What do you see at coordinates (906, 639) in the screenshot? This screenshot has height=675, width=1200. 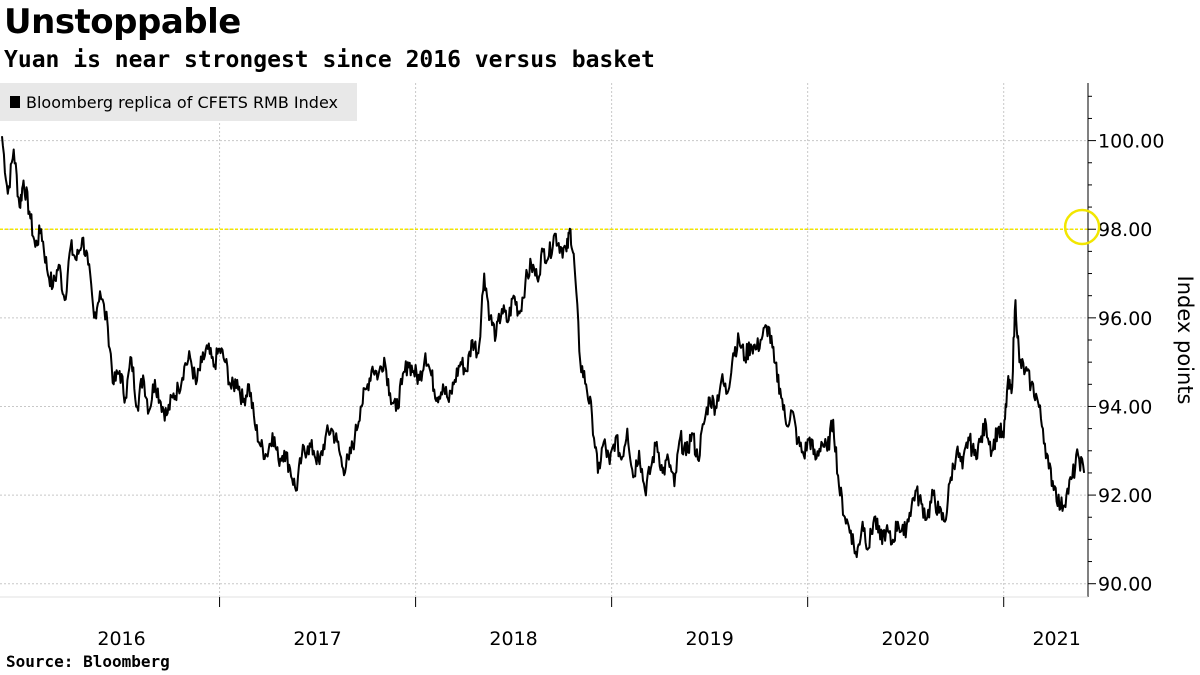 I see `x-tick-label: 2020` at bounding box center [906, 639].